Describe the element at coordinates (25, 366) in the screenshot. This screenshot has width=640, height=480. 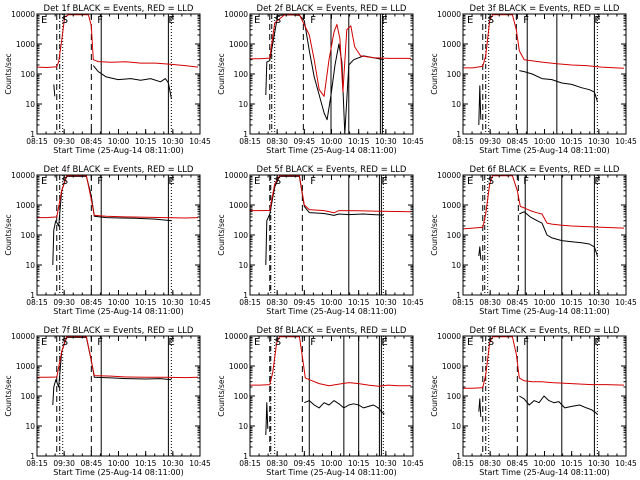
I see `y-tick-label: 1000` at that location.